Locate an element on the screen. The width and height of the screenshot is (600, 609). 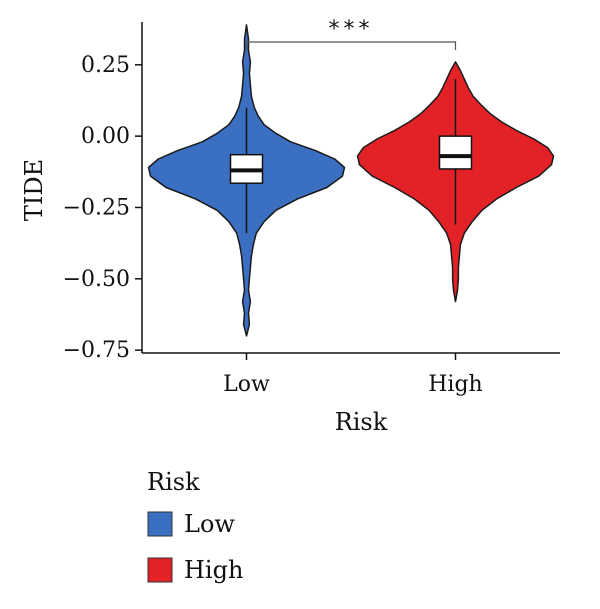
y-tick-label: 0.25 is located at coordinates (105, 65).